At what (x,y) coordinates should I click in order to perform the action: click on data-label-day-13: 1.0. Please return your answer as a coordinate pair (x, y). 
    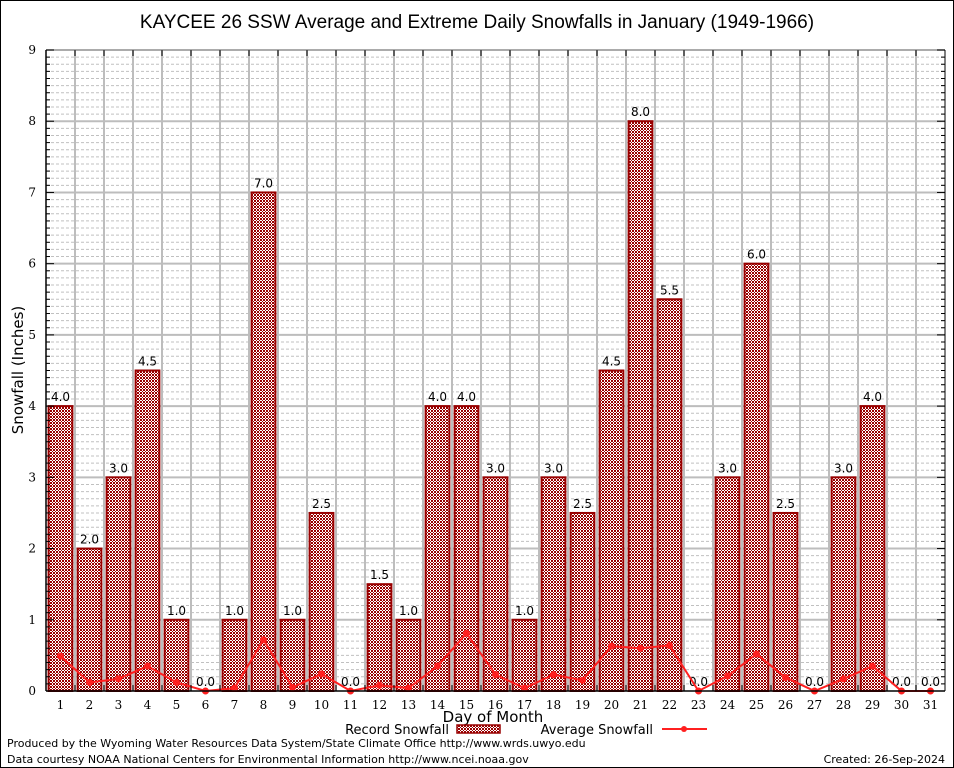
    Looking at the image, I should click on (408, 611).